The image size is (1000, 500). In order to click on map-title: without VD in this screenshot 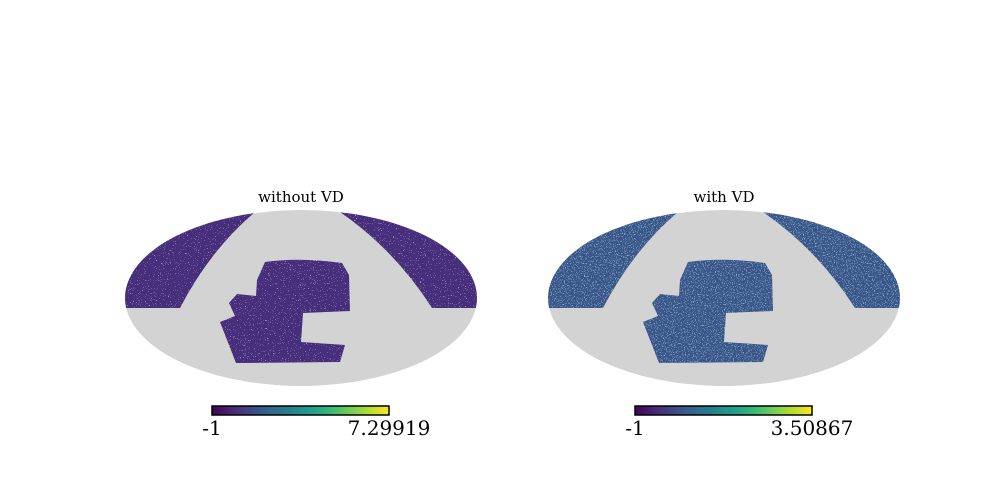, I will do `click(301, 197)`.